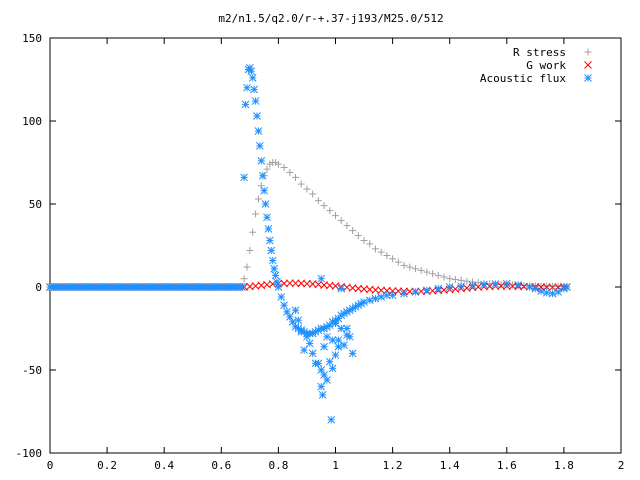  What do you see at coordinates (221, 465) in the screenshot?
I see `x-tick-label: 0.6` at bounding box center [221, 465].